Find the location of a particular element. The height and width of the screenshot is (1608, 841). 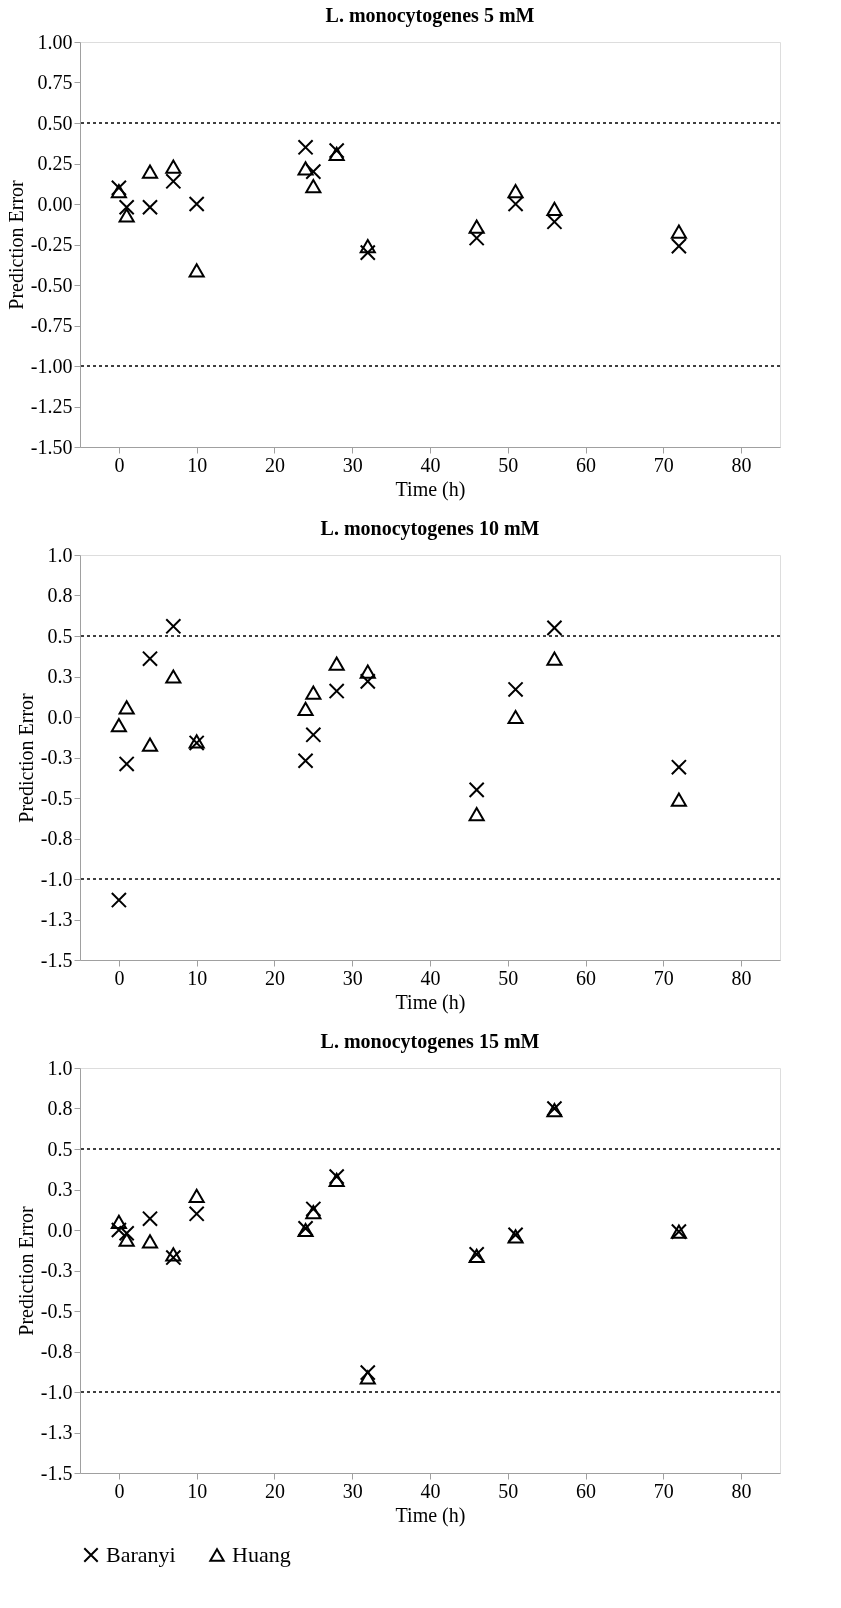

y-tick-label: -1.25 is located at coordinates (51, 406).